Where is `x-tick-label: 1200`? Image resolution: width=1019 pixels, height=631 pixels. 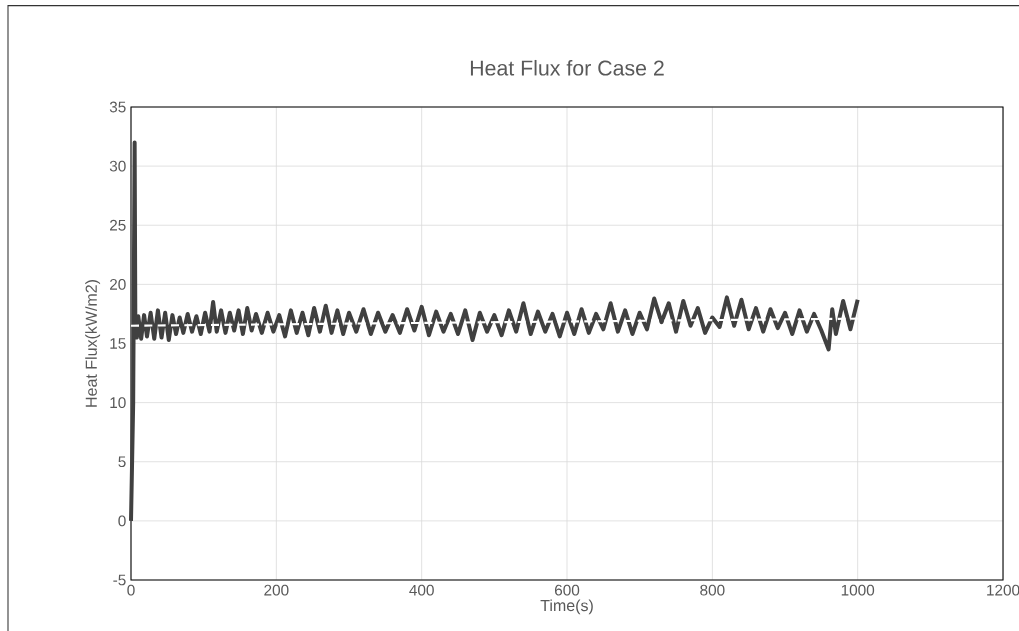
x-tick-label: 1200 is located at coordinates (1003, 590).